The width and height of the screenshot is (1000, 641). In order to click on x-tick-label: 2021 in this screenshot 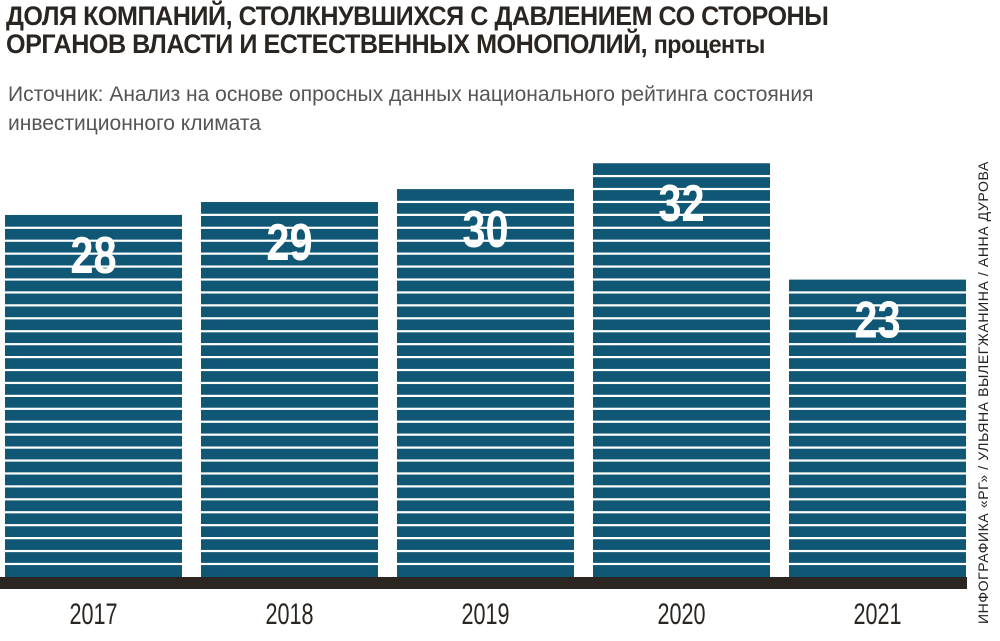, I will do `click(877, 613)`.